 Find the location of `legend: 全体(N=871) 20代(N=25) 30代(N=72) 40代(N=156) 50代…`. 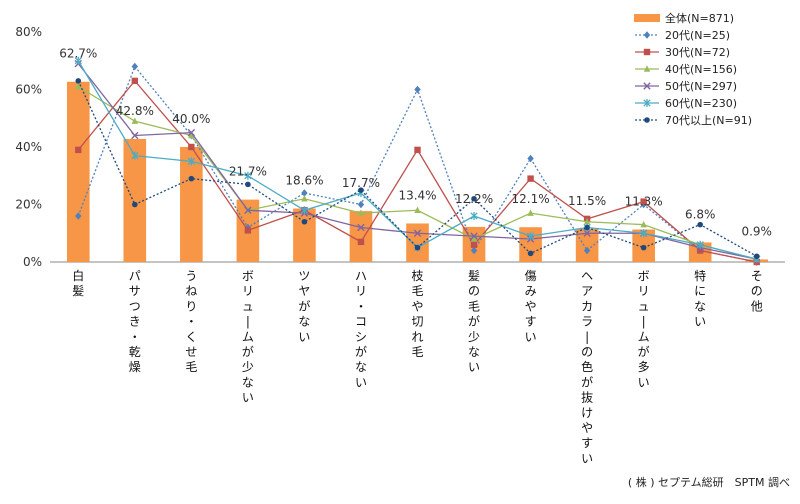

legend: 全体(N=871) 20代(N=25) 30代(N=72) 40代(N=156) 50代… is located at coordinates (693, 69).